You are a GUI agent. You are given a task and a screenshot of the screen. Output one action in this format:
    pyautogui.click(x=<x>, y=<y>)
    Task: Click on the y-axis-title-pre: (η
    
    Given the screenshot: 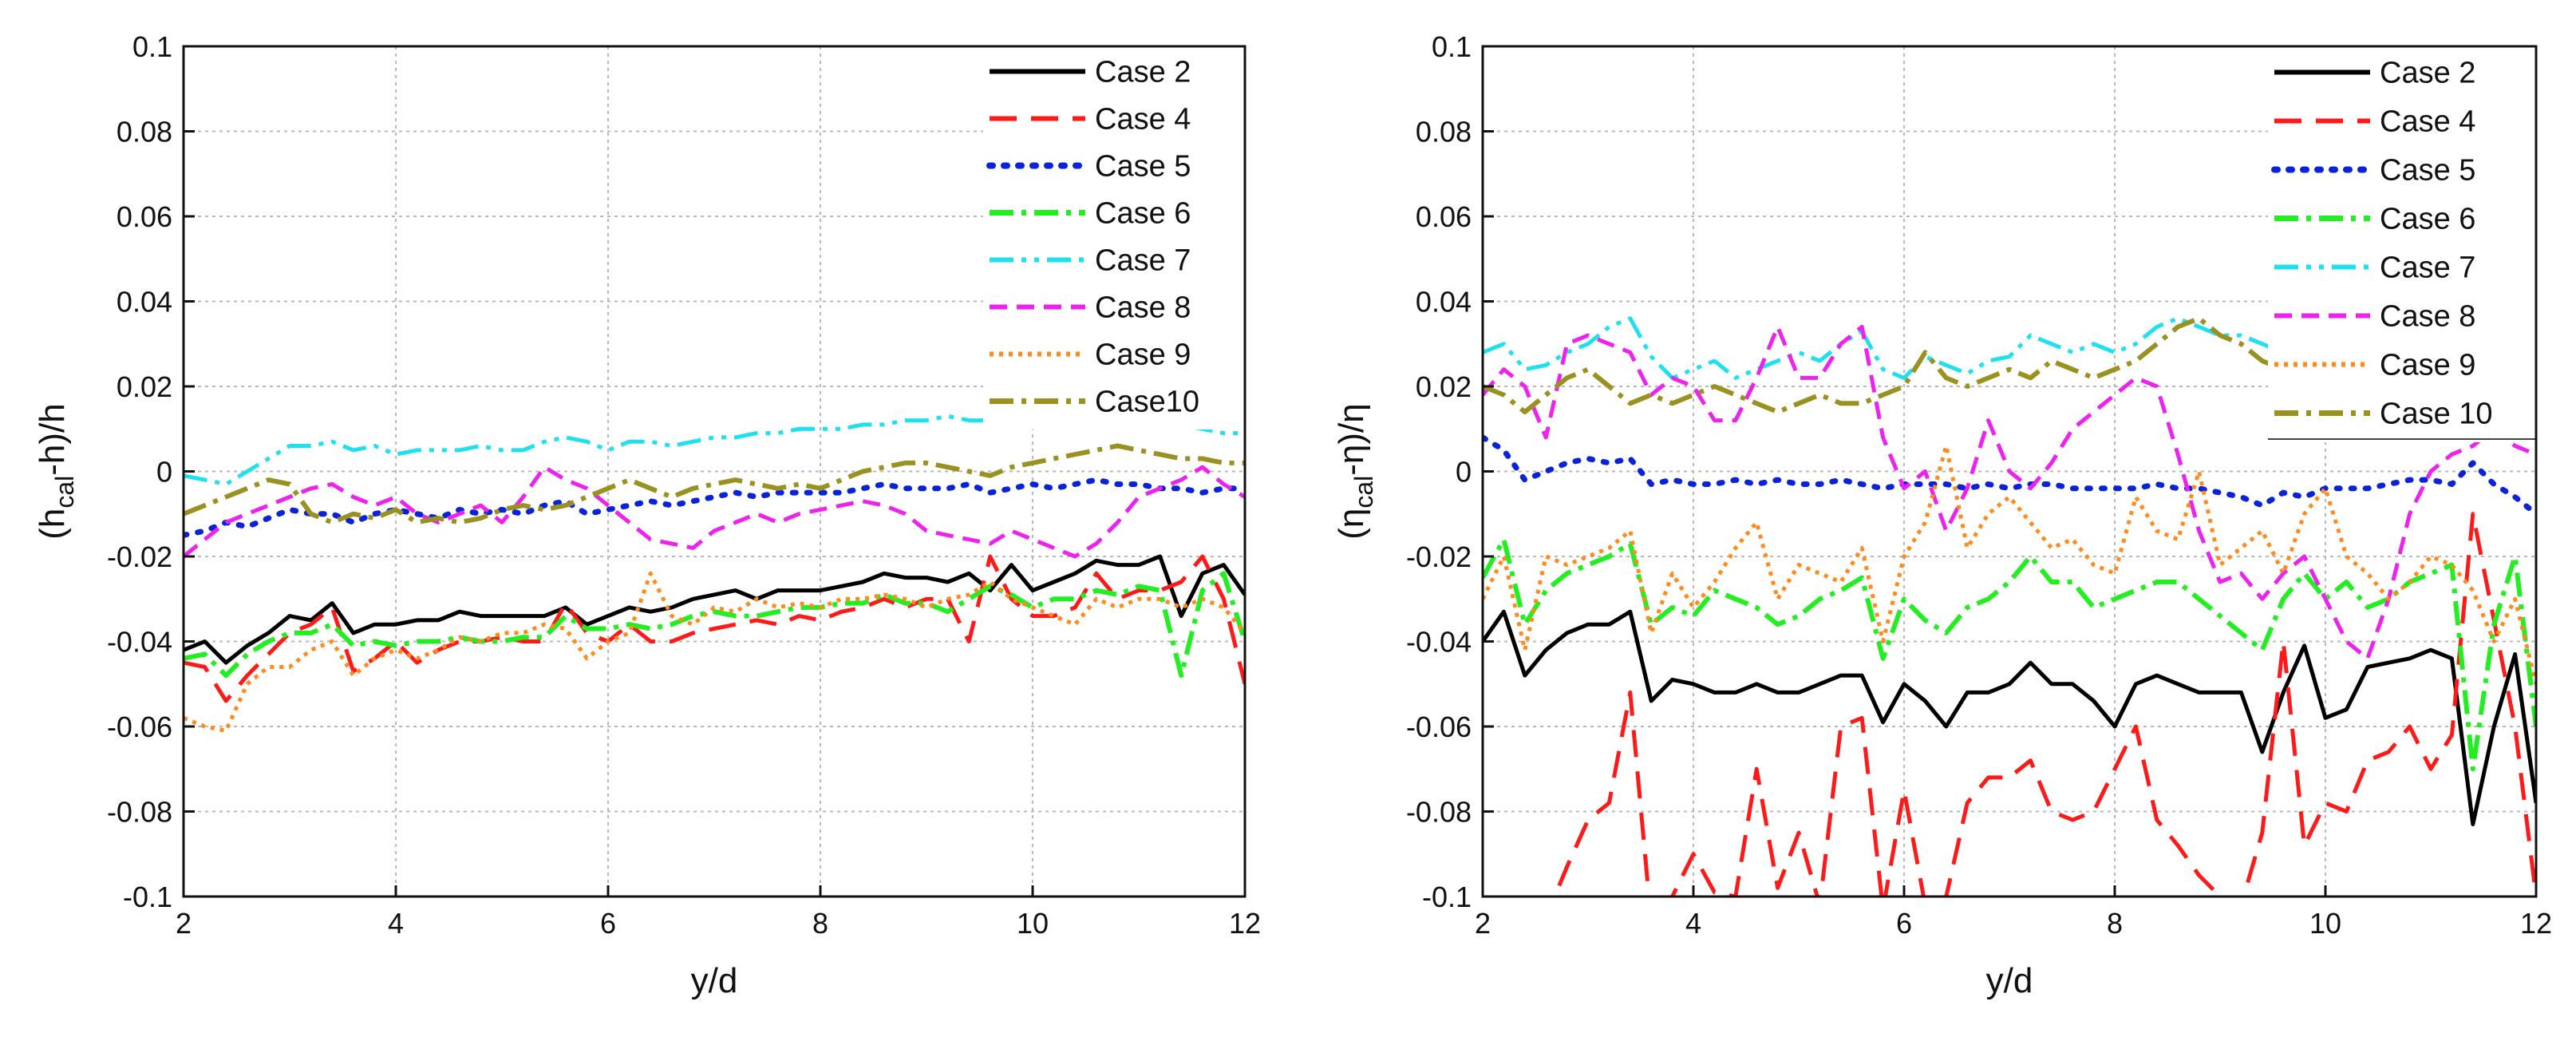 What is the action you would take?
    pyautogui.click(x=1351, y=524)
    